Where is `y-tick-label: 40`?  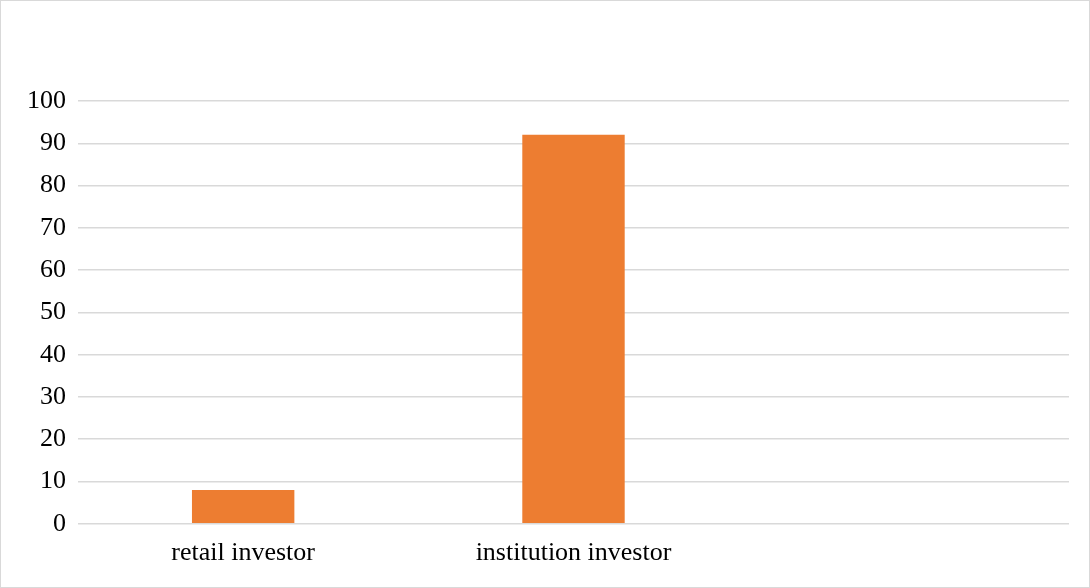 y-tick-label: 40 is located at coordinates (53, 353).